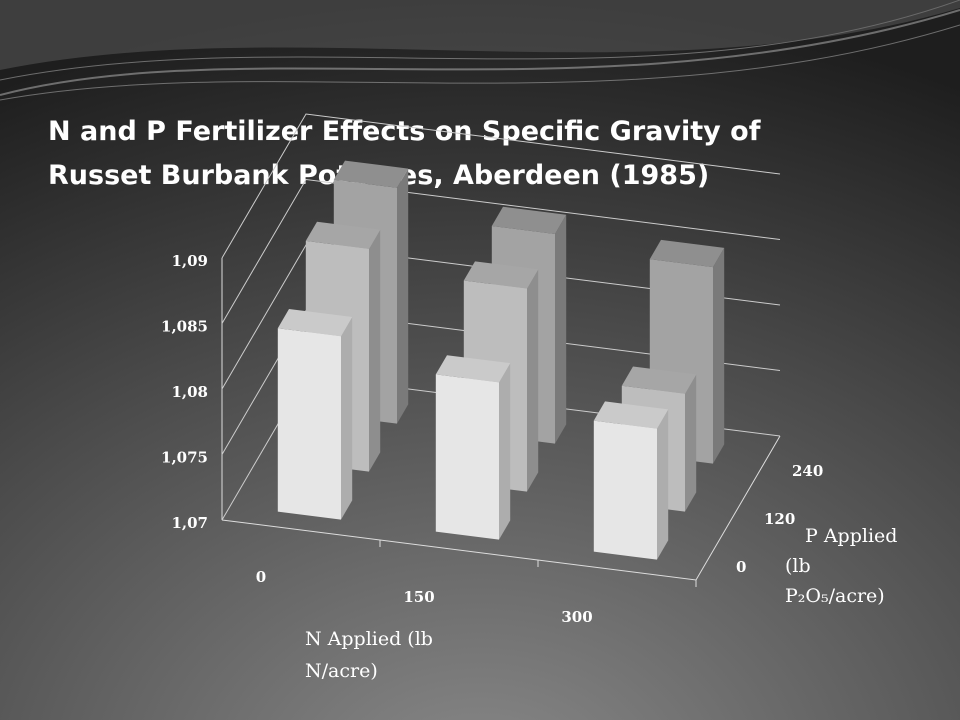 This screenshot has width=960, height=720. What do you see at coordinates (189, 523) in the screenshot?
I see `y-tick-label: 1,07` at bounding box center [189, 523].